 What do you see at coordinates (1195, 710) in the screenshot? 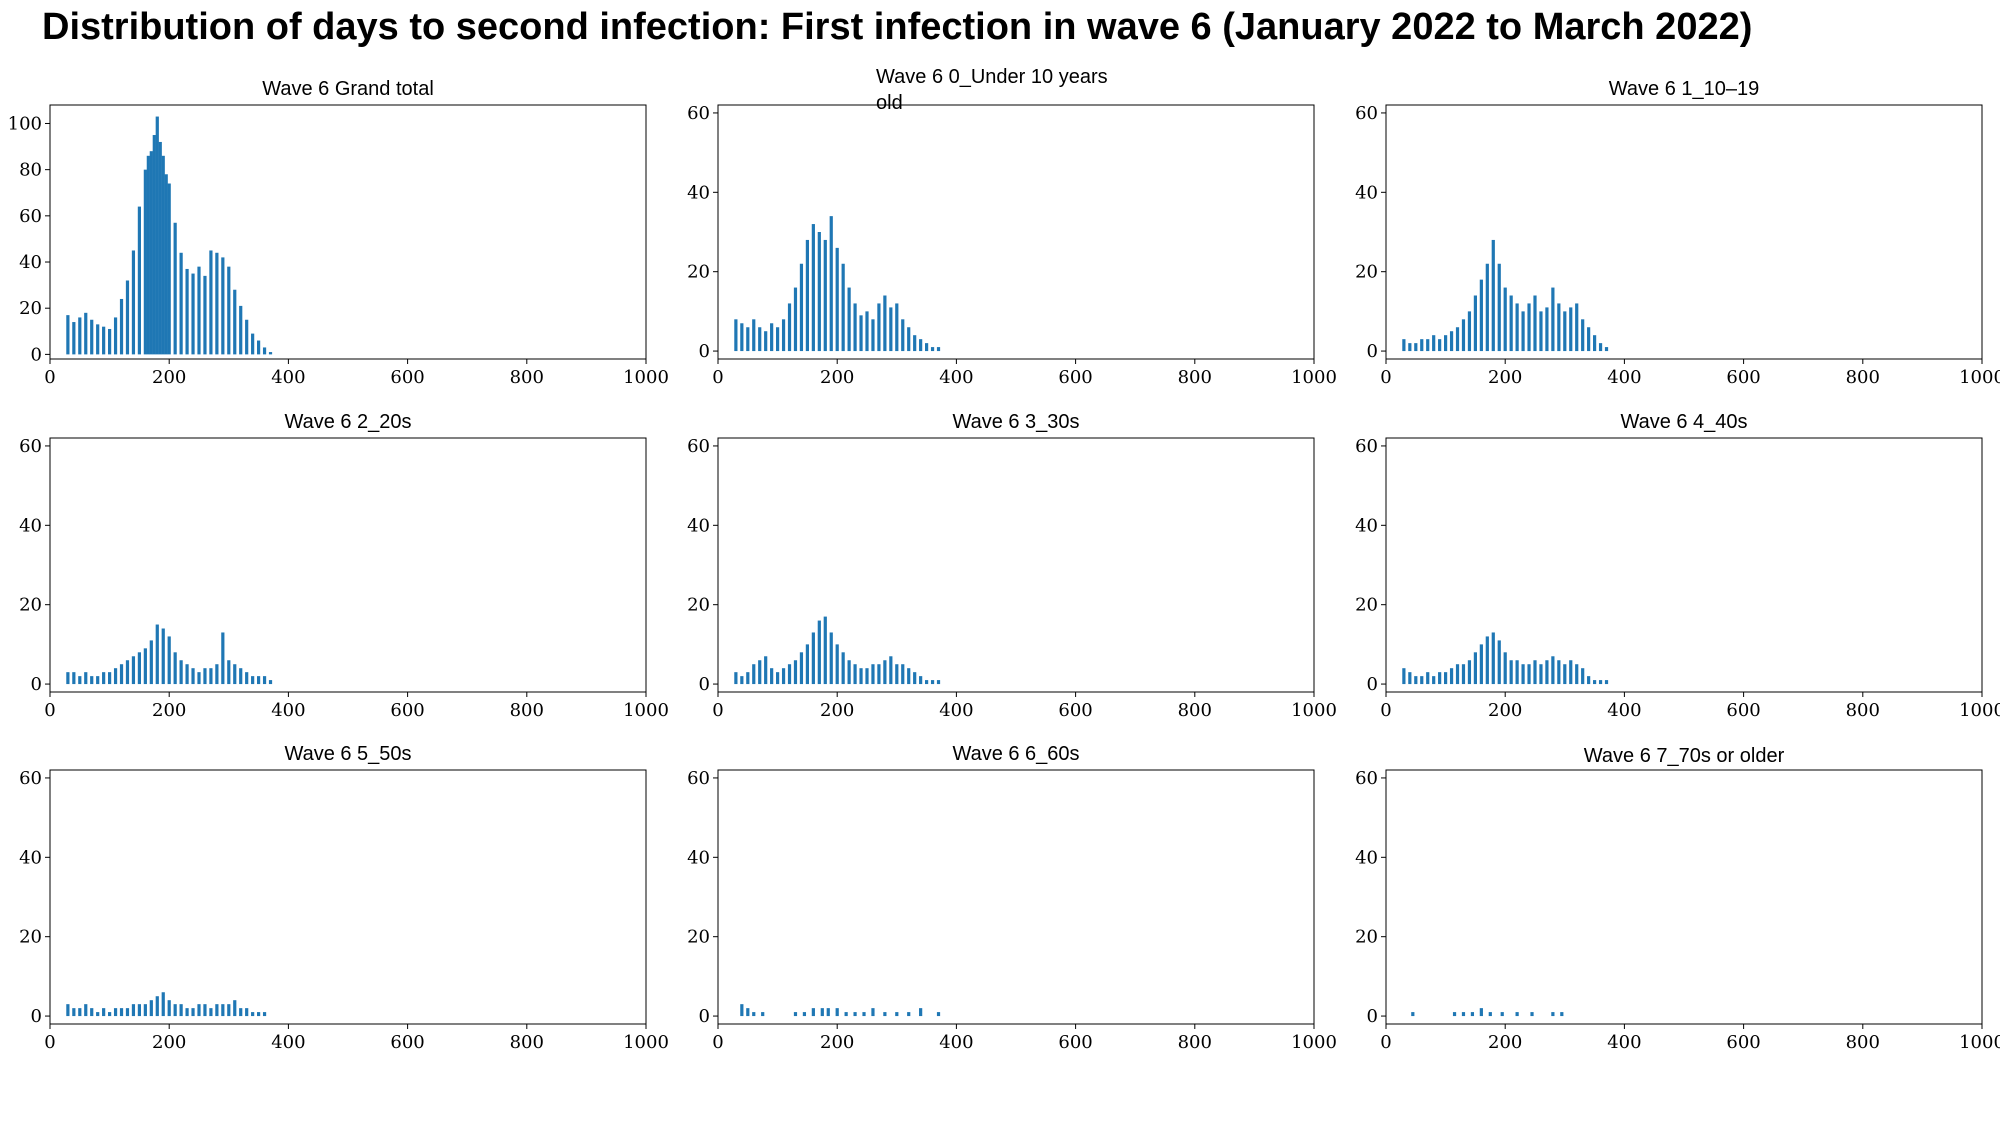
I see `x-tick-label: 800` at bounding box center [1195, 710].